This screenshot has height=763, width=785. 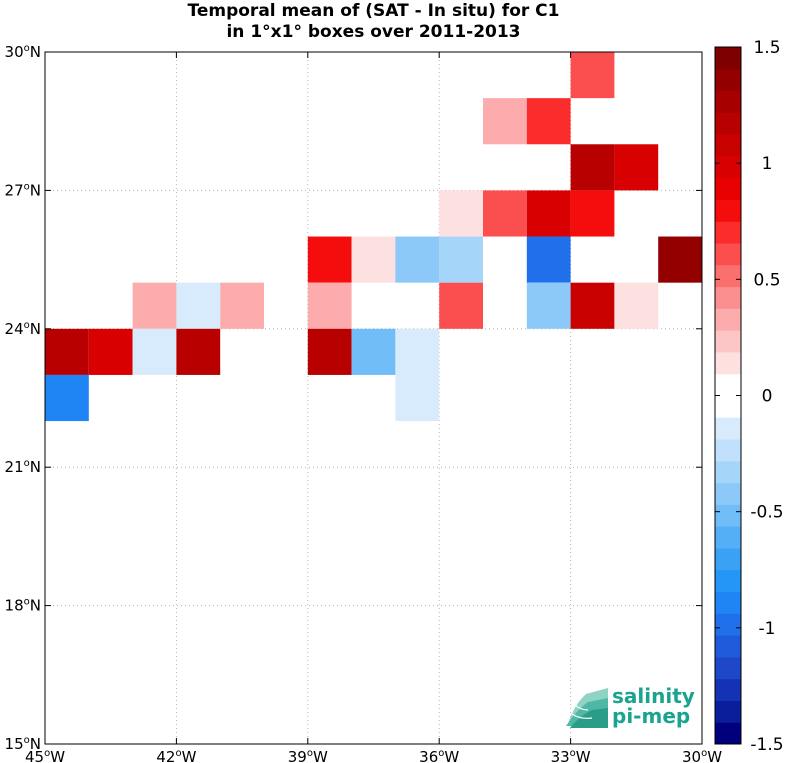 What do you see at coordinates (651, 716) in the screenshot?
I see `logo-text-line2: pi-mep` at bounding box center [651, 716].